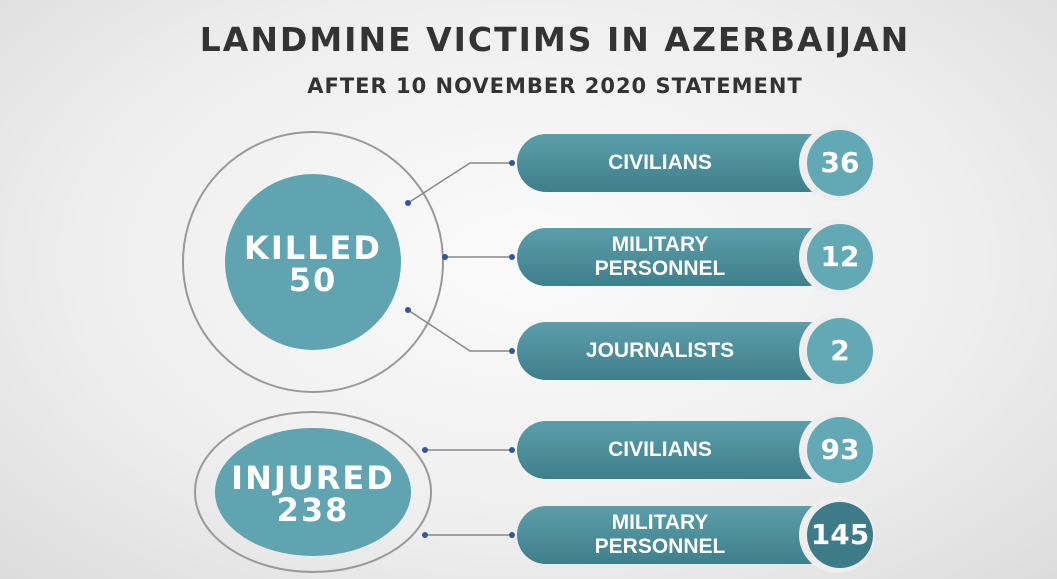  I want to click on item-value: 2, so click(840, 350).